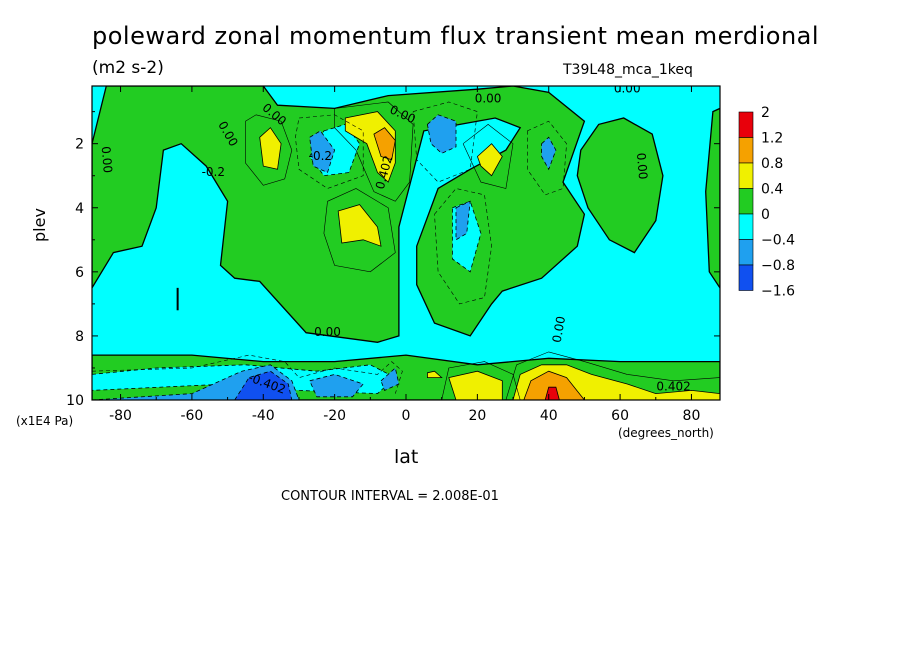 The image size is (904, 654). I want to click on x-tick-label: -20, so click(334, 416).